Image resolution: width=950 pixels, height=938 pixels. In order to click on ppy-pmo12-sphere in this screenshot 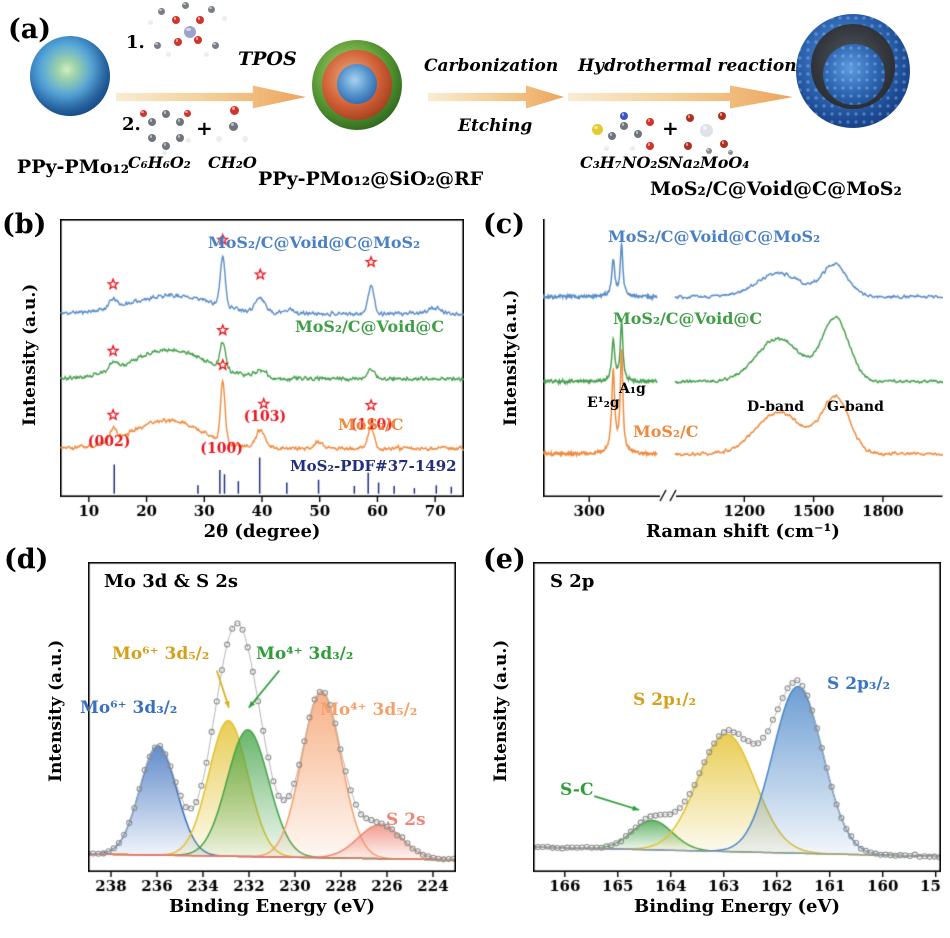, I will do `click(70, 76)`.